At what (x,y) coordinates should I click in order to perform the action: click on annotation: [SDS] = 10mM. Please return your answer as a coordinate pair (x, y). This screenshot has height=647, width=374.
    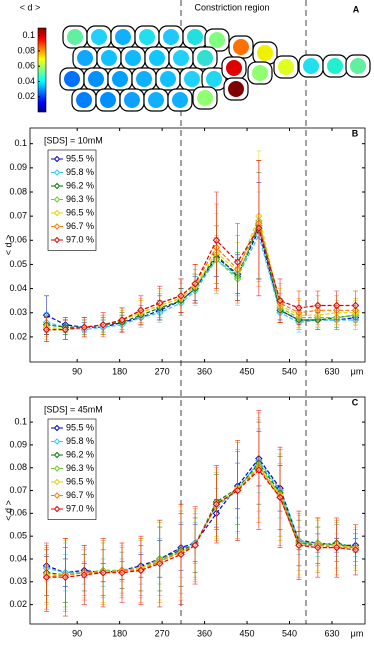
    Looking at the image, I should click on (73, 140).